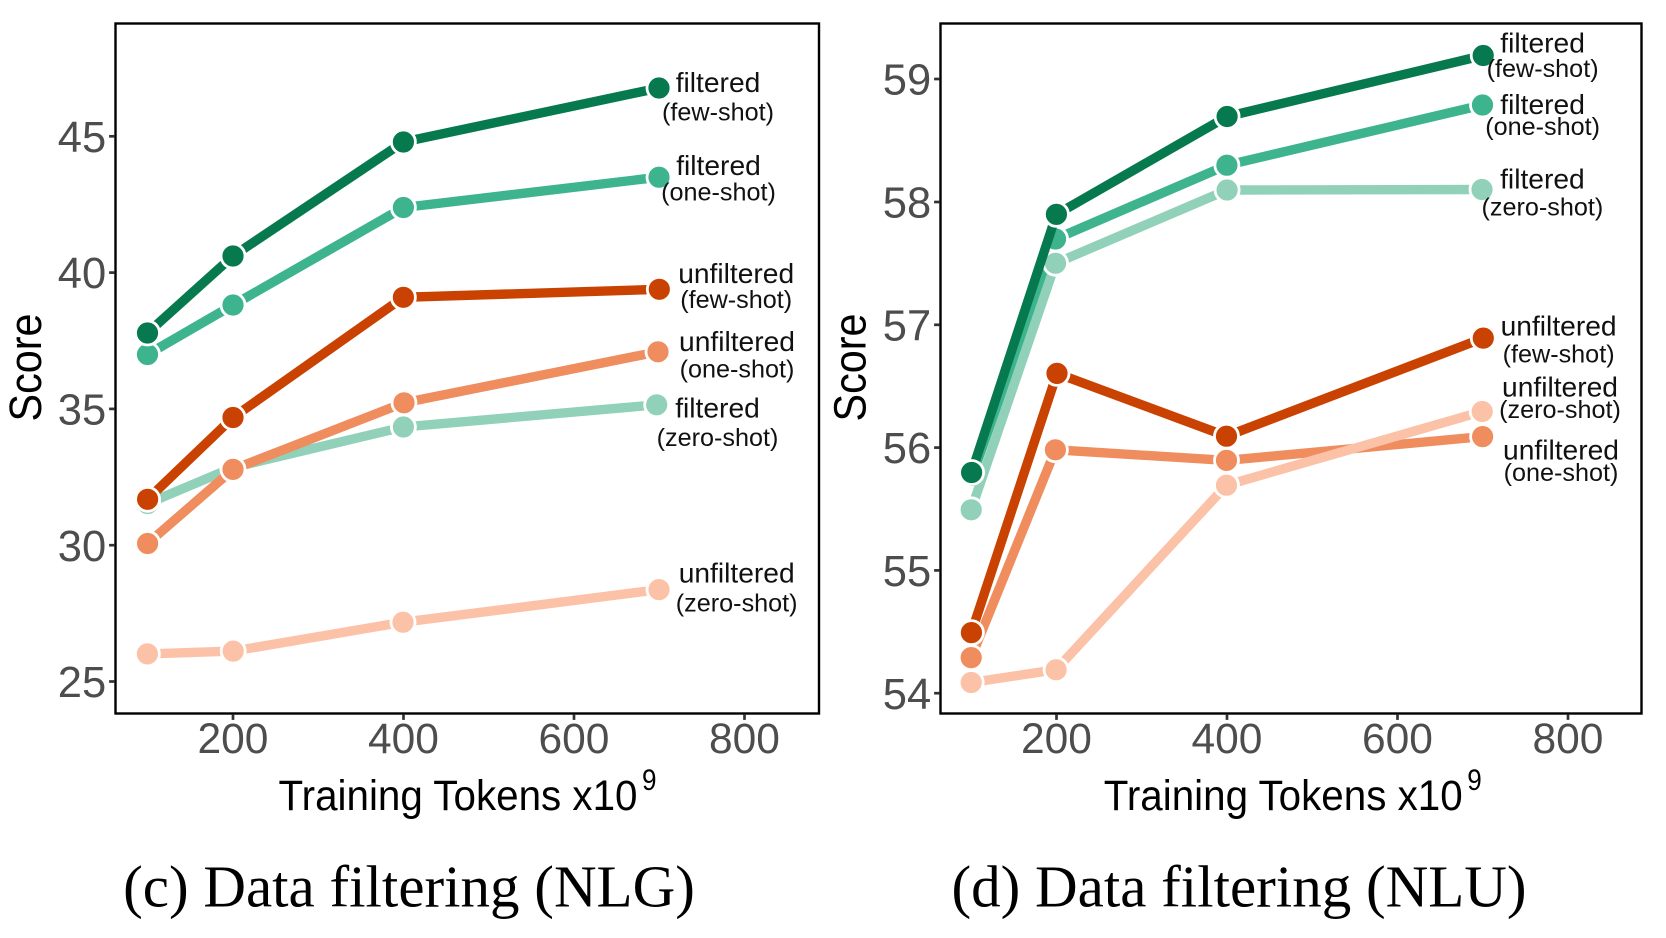 The width and height of the screenshot is (1666, 938). Describe the element at coordinates (82, 138) in the screenshot. I see `svg-text: 45` at that location.